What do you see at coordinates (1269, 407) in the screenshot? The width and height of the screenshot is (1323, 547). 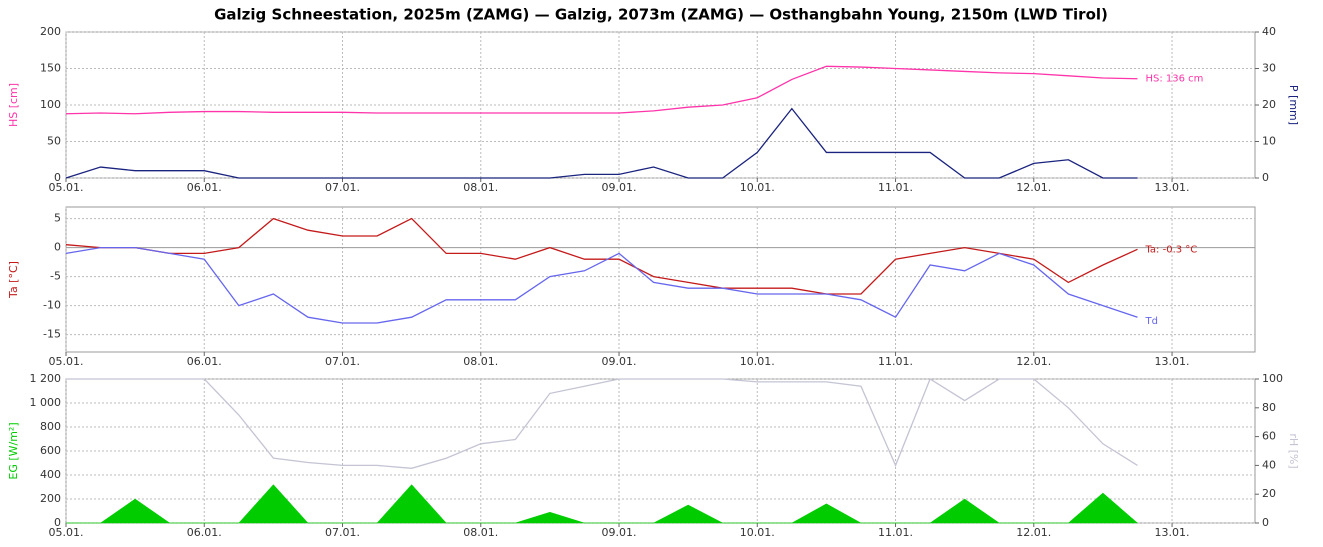 I see `y2-tick-label: 80` at bounding box center [1269, 407].